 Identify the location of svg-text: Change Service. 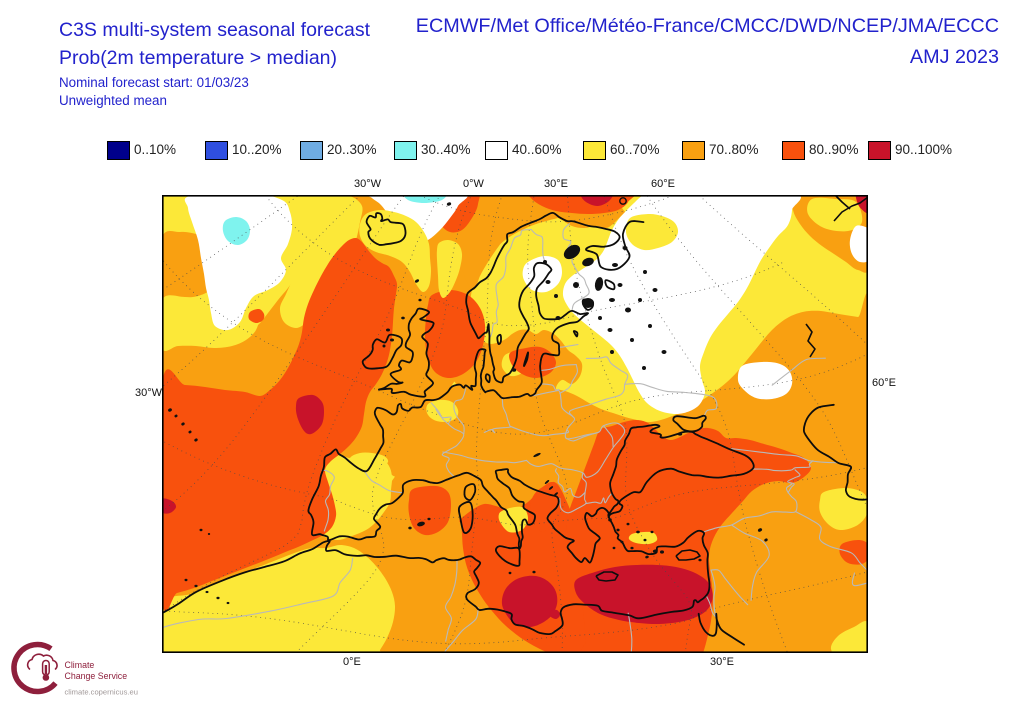
(96, 676).